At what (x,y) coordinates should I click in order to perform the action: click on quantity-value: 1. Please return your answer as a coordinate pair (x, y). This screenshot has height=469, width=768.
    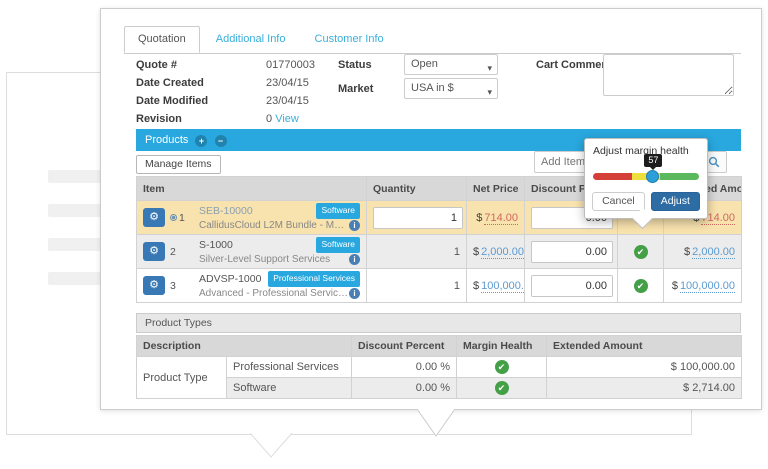
    Looking at the image, I should click on (416, 285).